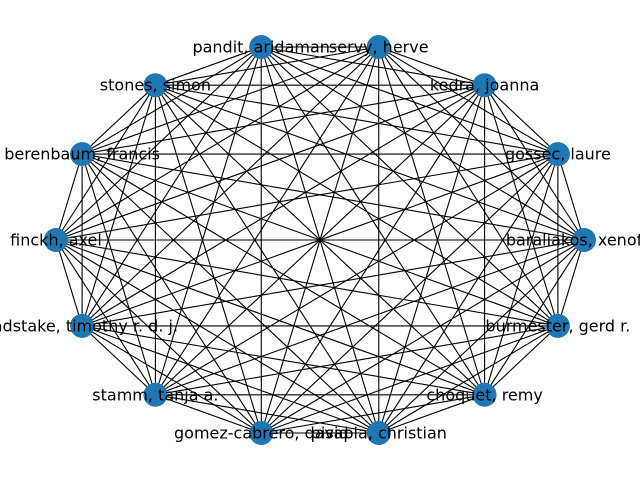  I want to click on edge-burmester-choquet, so click(521, 360).